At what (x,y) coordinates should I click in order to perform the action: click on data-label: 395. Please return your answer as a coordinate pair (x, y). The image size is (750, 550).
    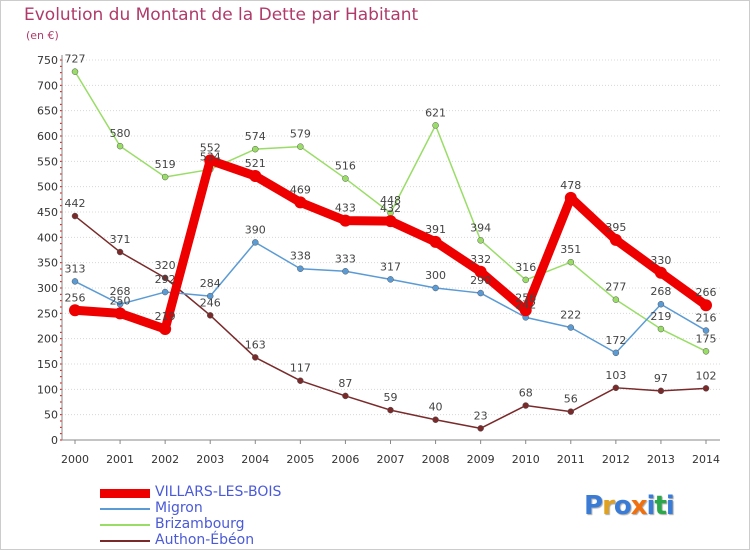
    Looking at the image, I should click on (615, 227).